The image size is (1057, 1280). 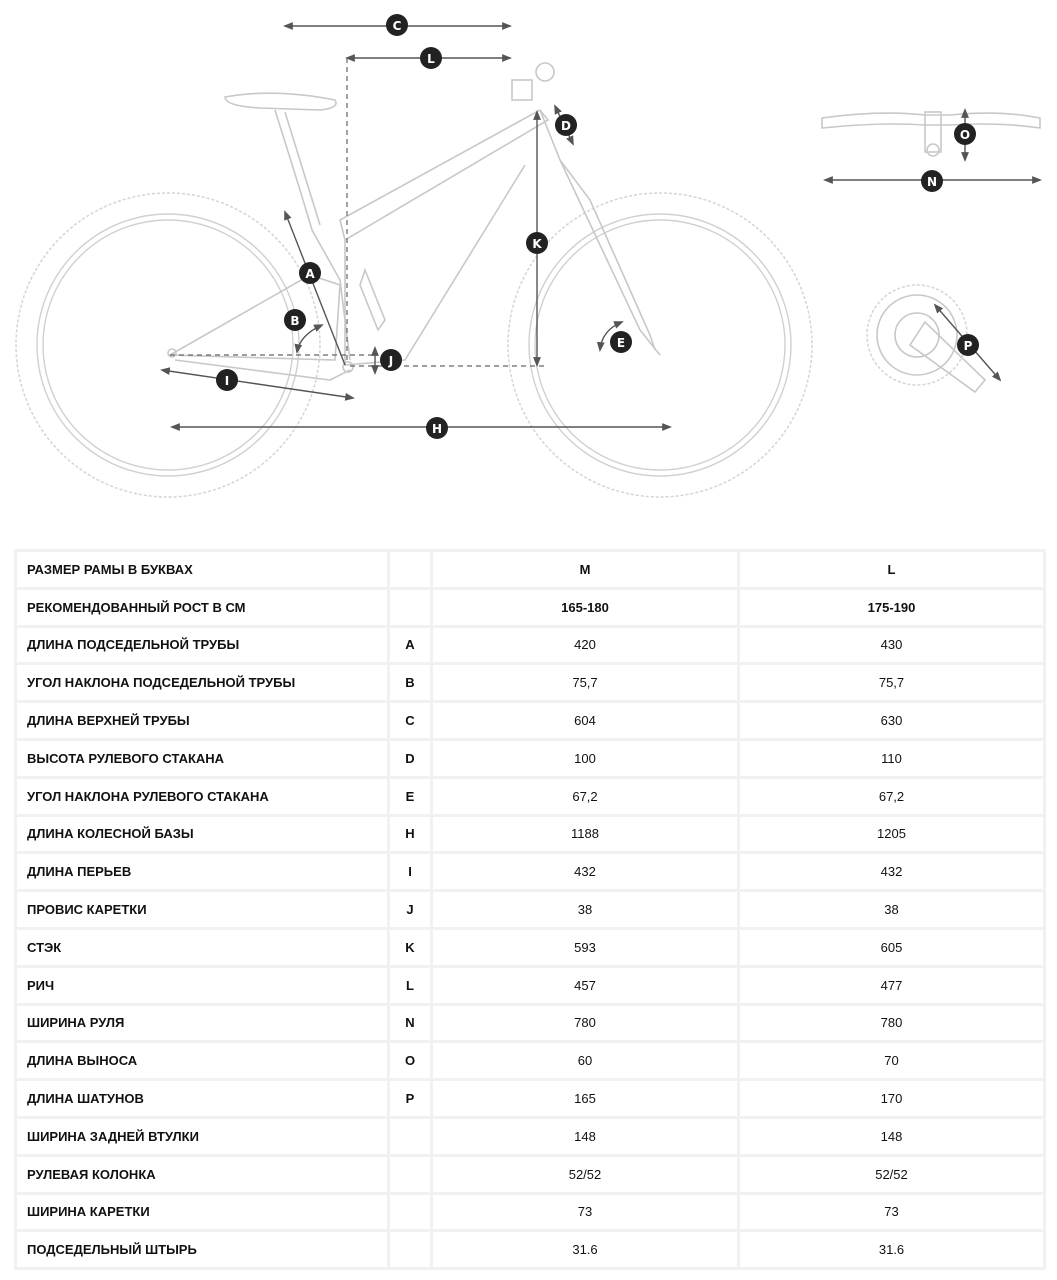 I want to click on size-m-value: M, so click(x=585, y=569).